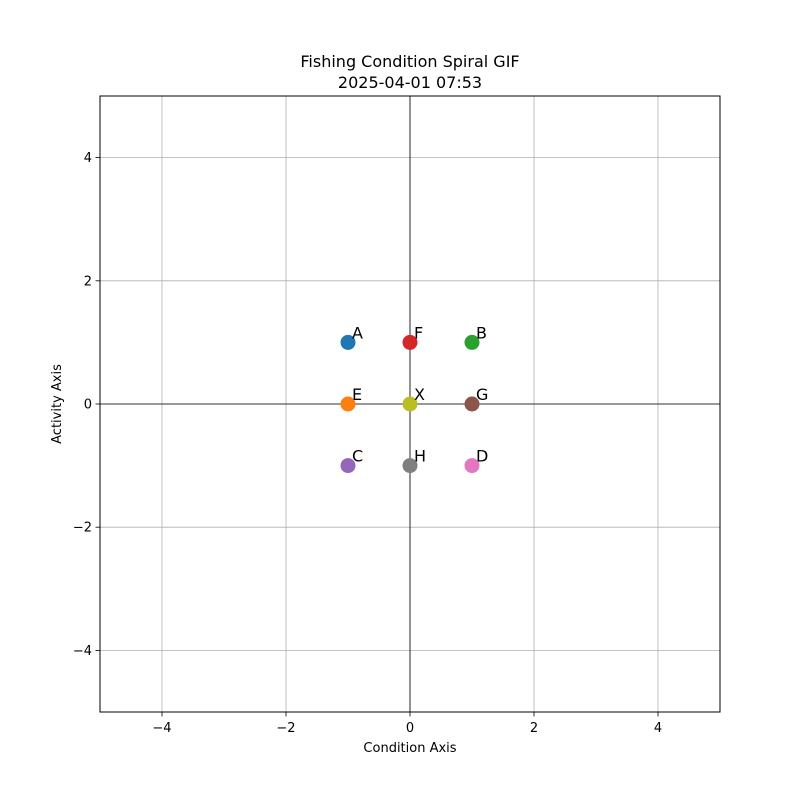  Describe the element at coordinates (410, 728) in the screenshot. I see `x-tick-label: 0` at that location.